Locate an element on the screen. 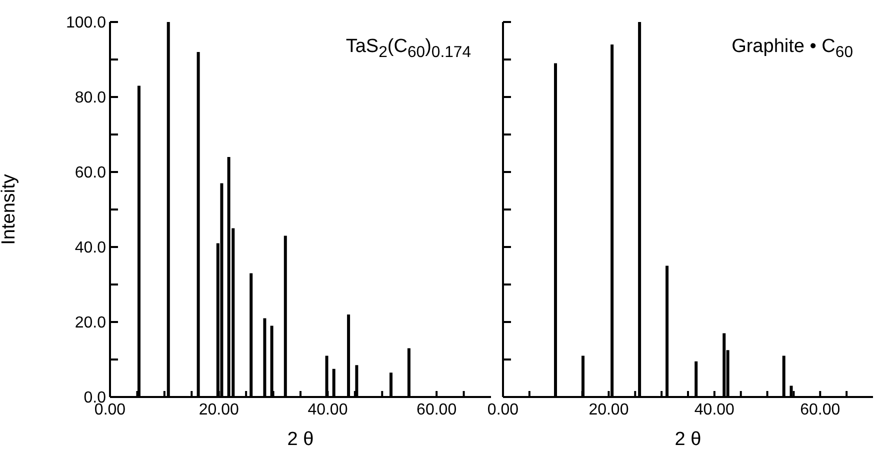  x-tick-label: 0.00 is located at coordinates (503, 409).